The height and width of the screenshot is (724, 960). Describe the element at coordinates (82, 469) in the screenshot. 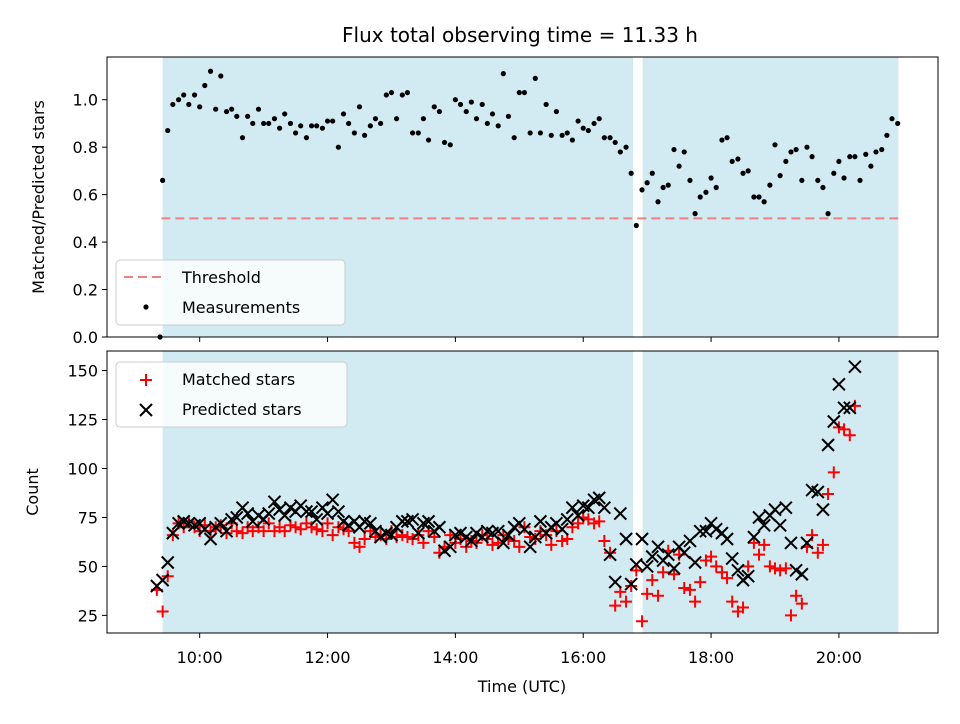

I see `y-tick-label: 100` at that location.